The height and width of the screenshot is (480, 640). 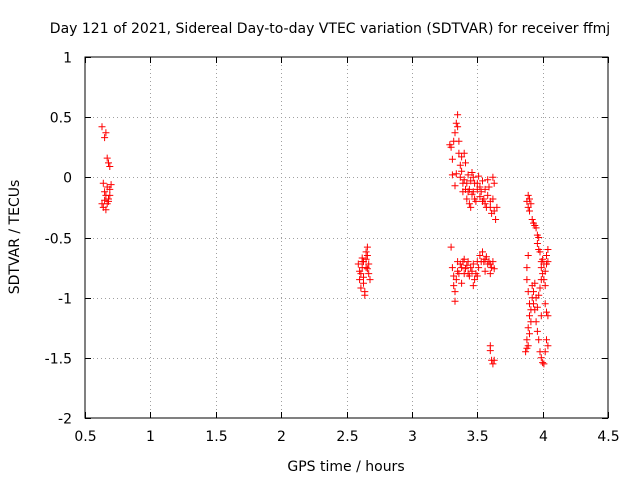 I want to click on x-tick-label: 3.5, so click(x=477, y=437).